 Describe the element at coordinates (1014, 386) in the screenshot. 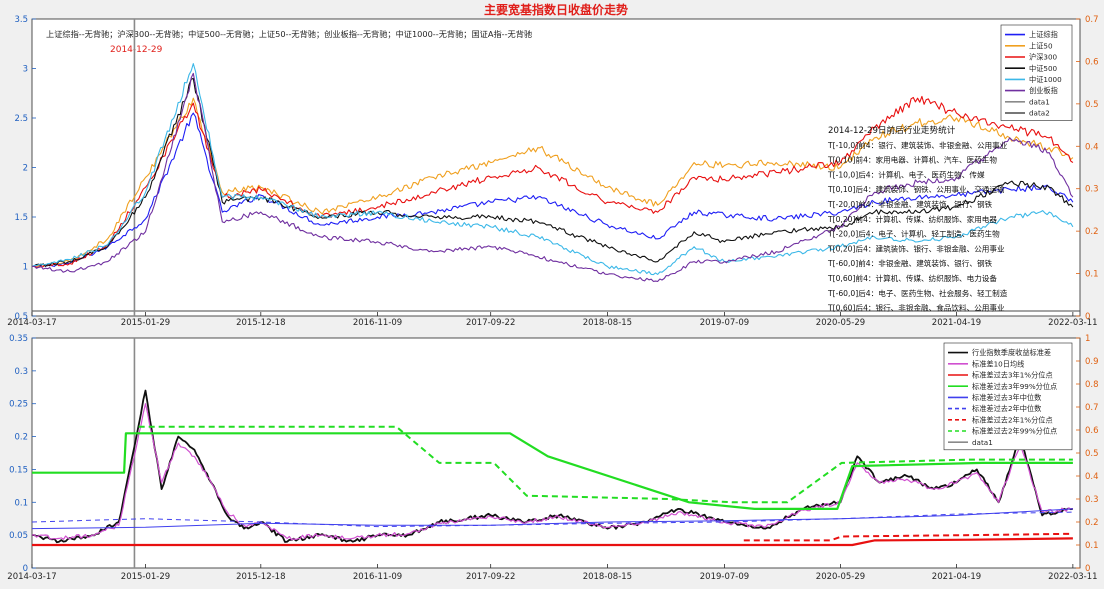

I see `legend-label: 标准差过去3年99%分位点` at that location.